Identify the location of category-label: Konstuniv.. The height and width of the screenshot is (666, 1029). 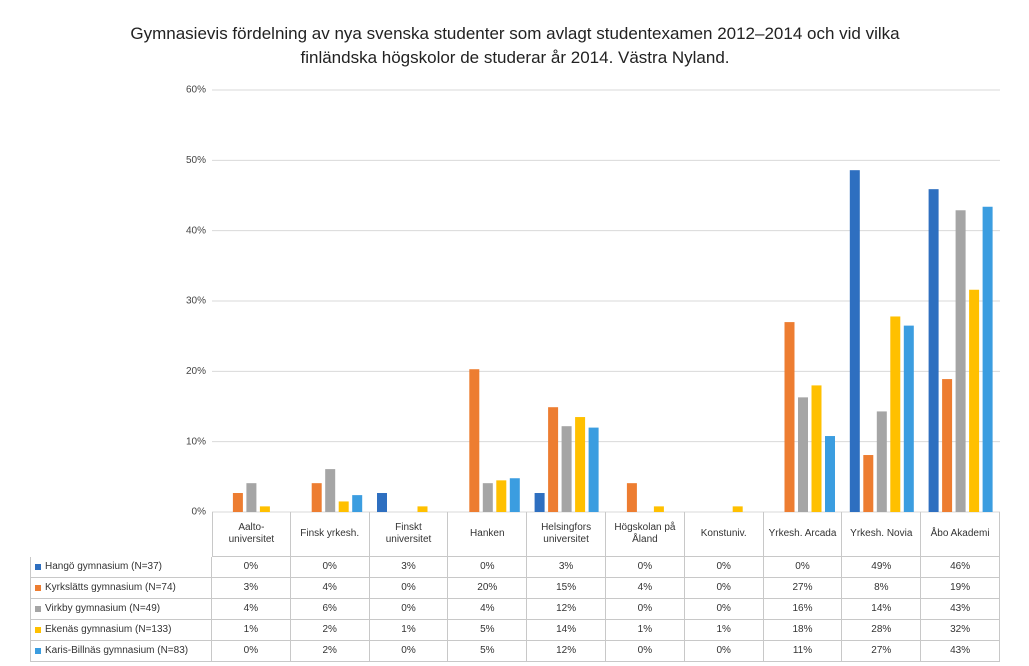
(724, 534).